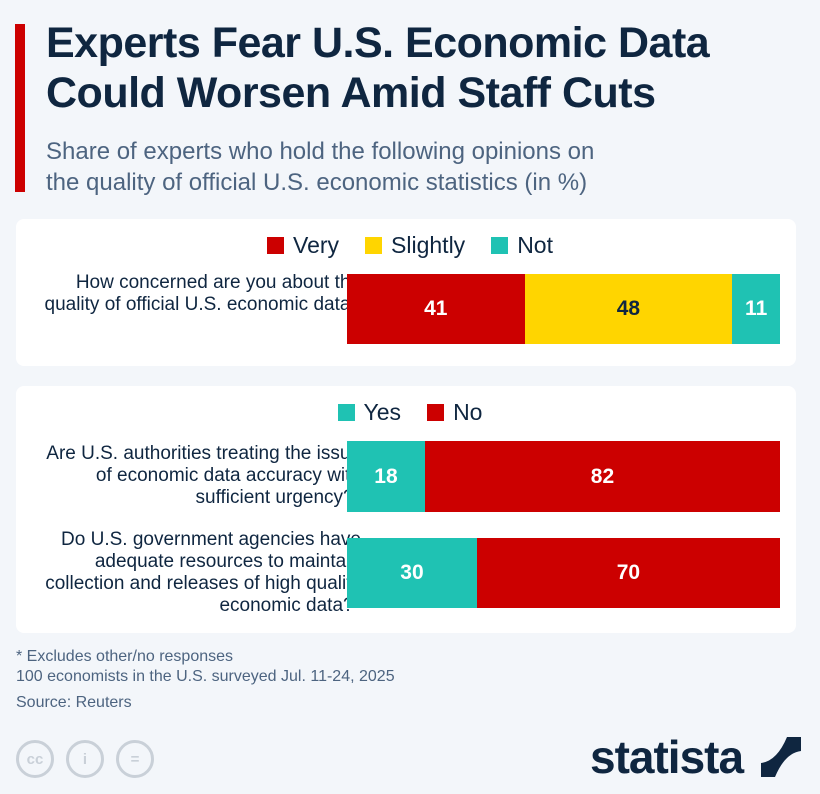 The width and height of the screenshot is (820, 794). What do you see at coordinates (780, 757) in the screenshot?
I see `statista-logo-icon` at bounding box center [780, 757].